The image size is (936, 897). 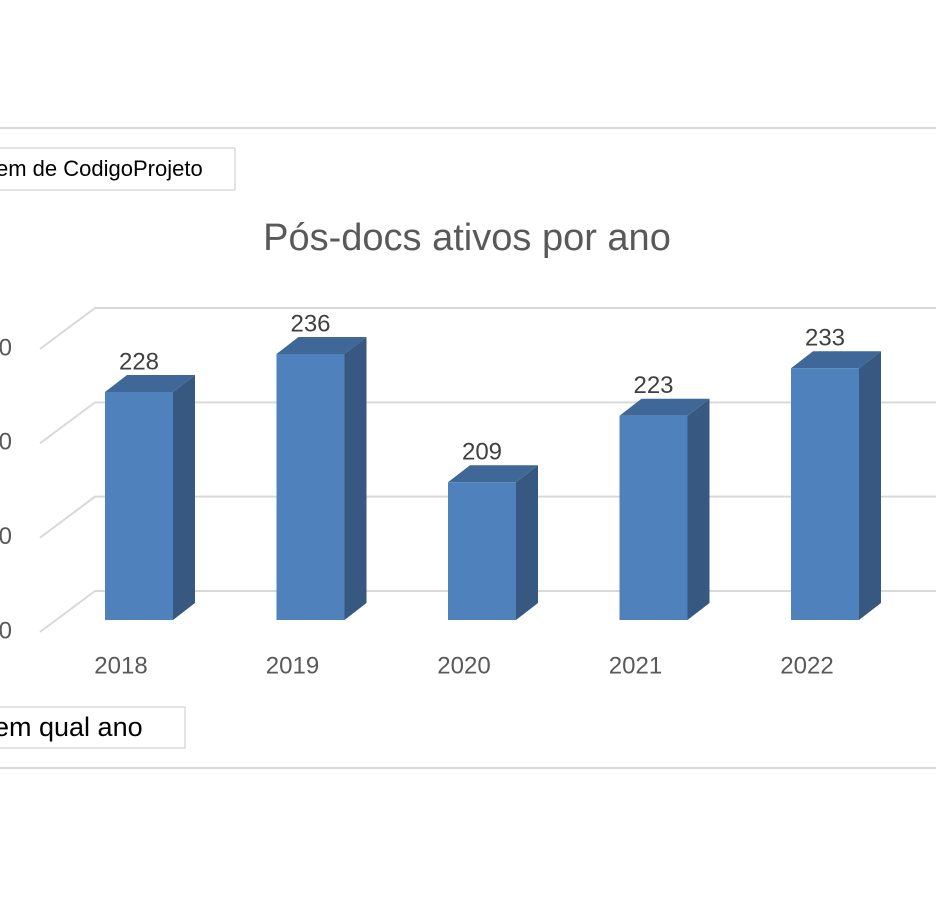 What do you see at coordinates (120, 665) in the screenshot?
I see `x-tick-label: 2018` at bounding box center [120, 665].